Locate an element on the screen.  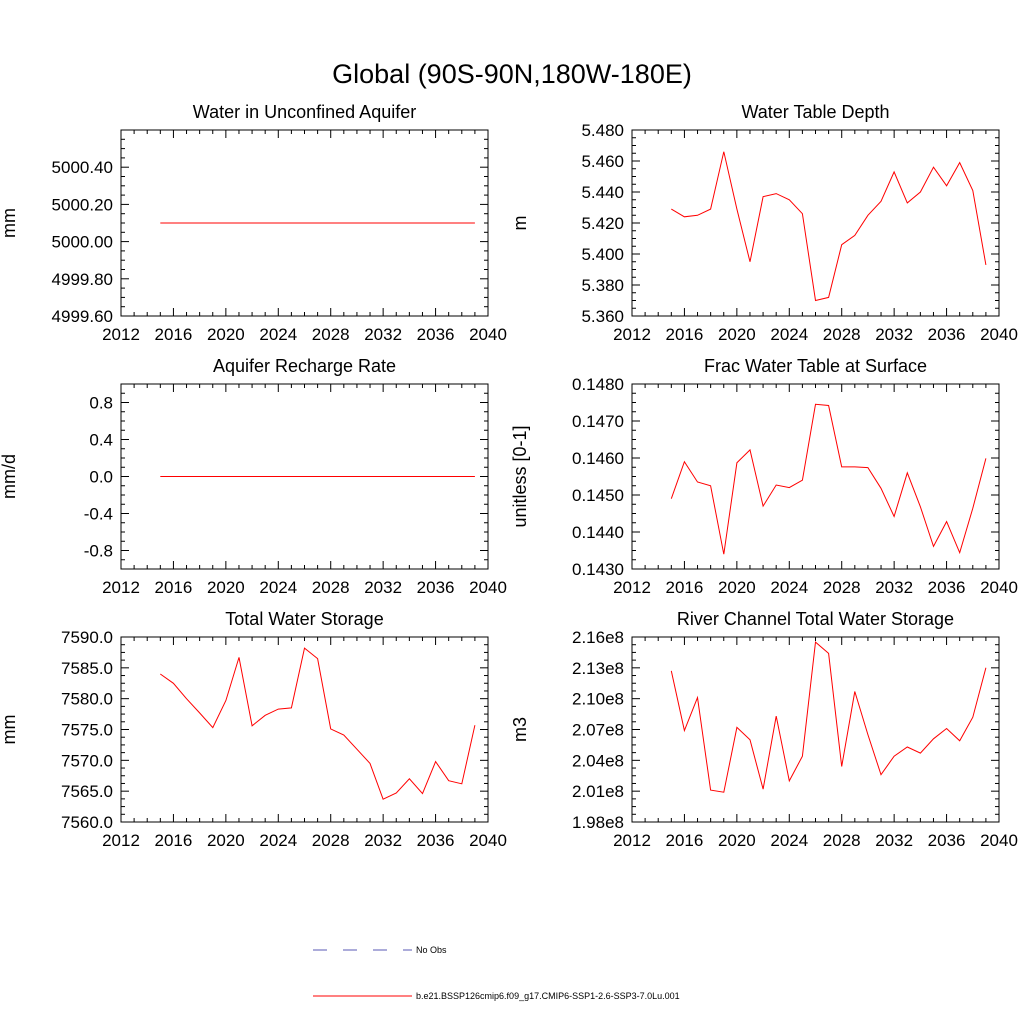
y-tick-label: 5.400 is located at coordinates (602, 254).